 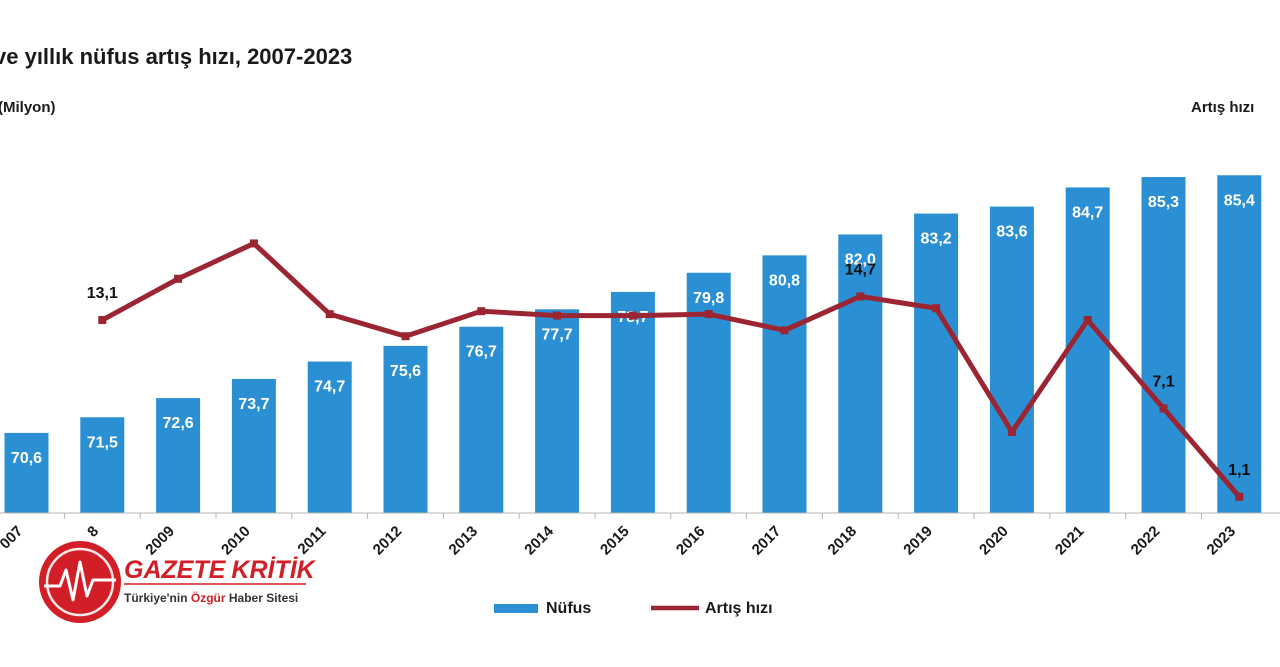 I want to click on artis-point-2018, so click(x=860, y=296).